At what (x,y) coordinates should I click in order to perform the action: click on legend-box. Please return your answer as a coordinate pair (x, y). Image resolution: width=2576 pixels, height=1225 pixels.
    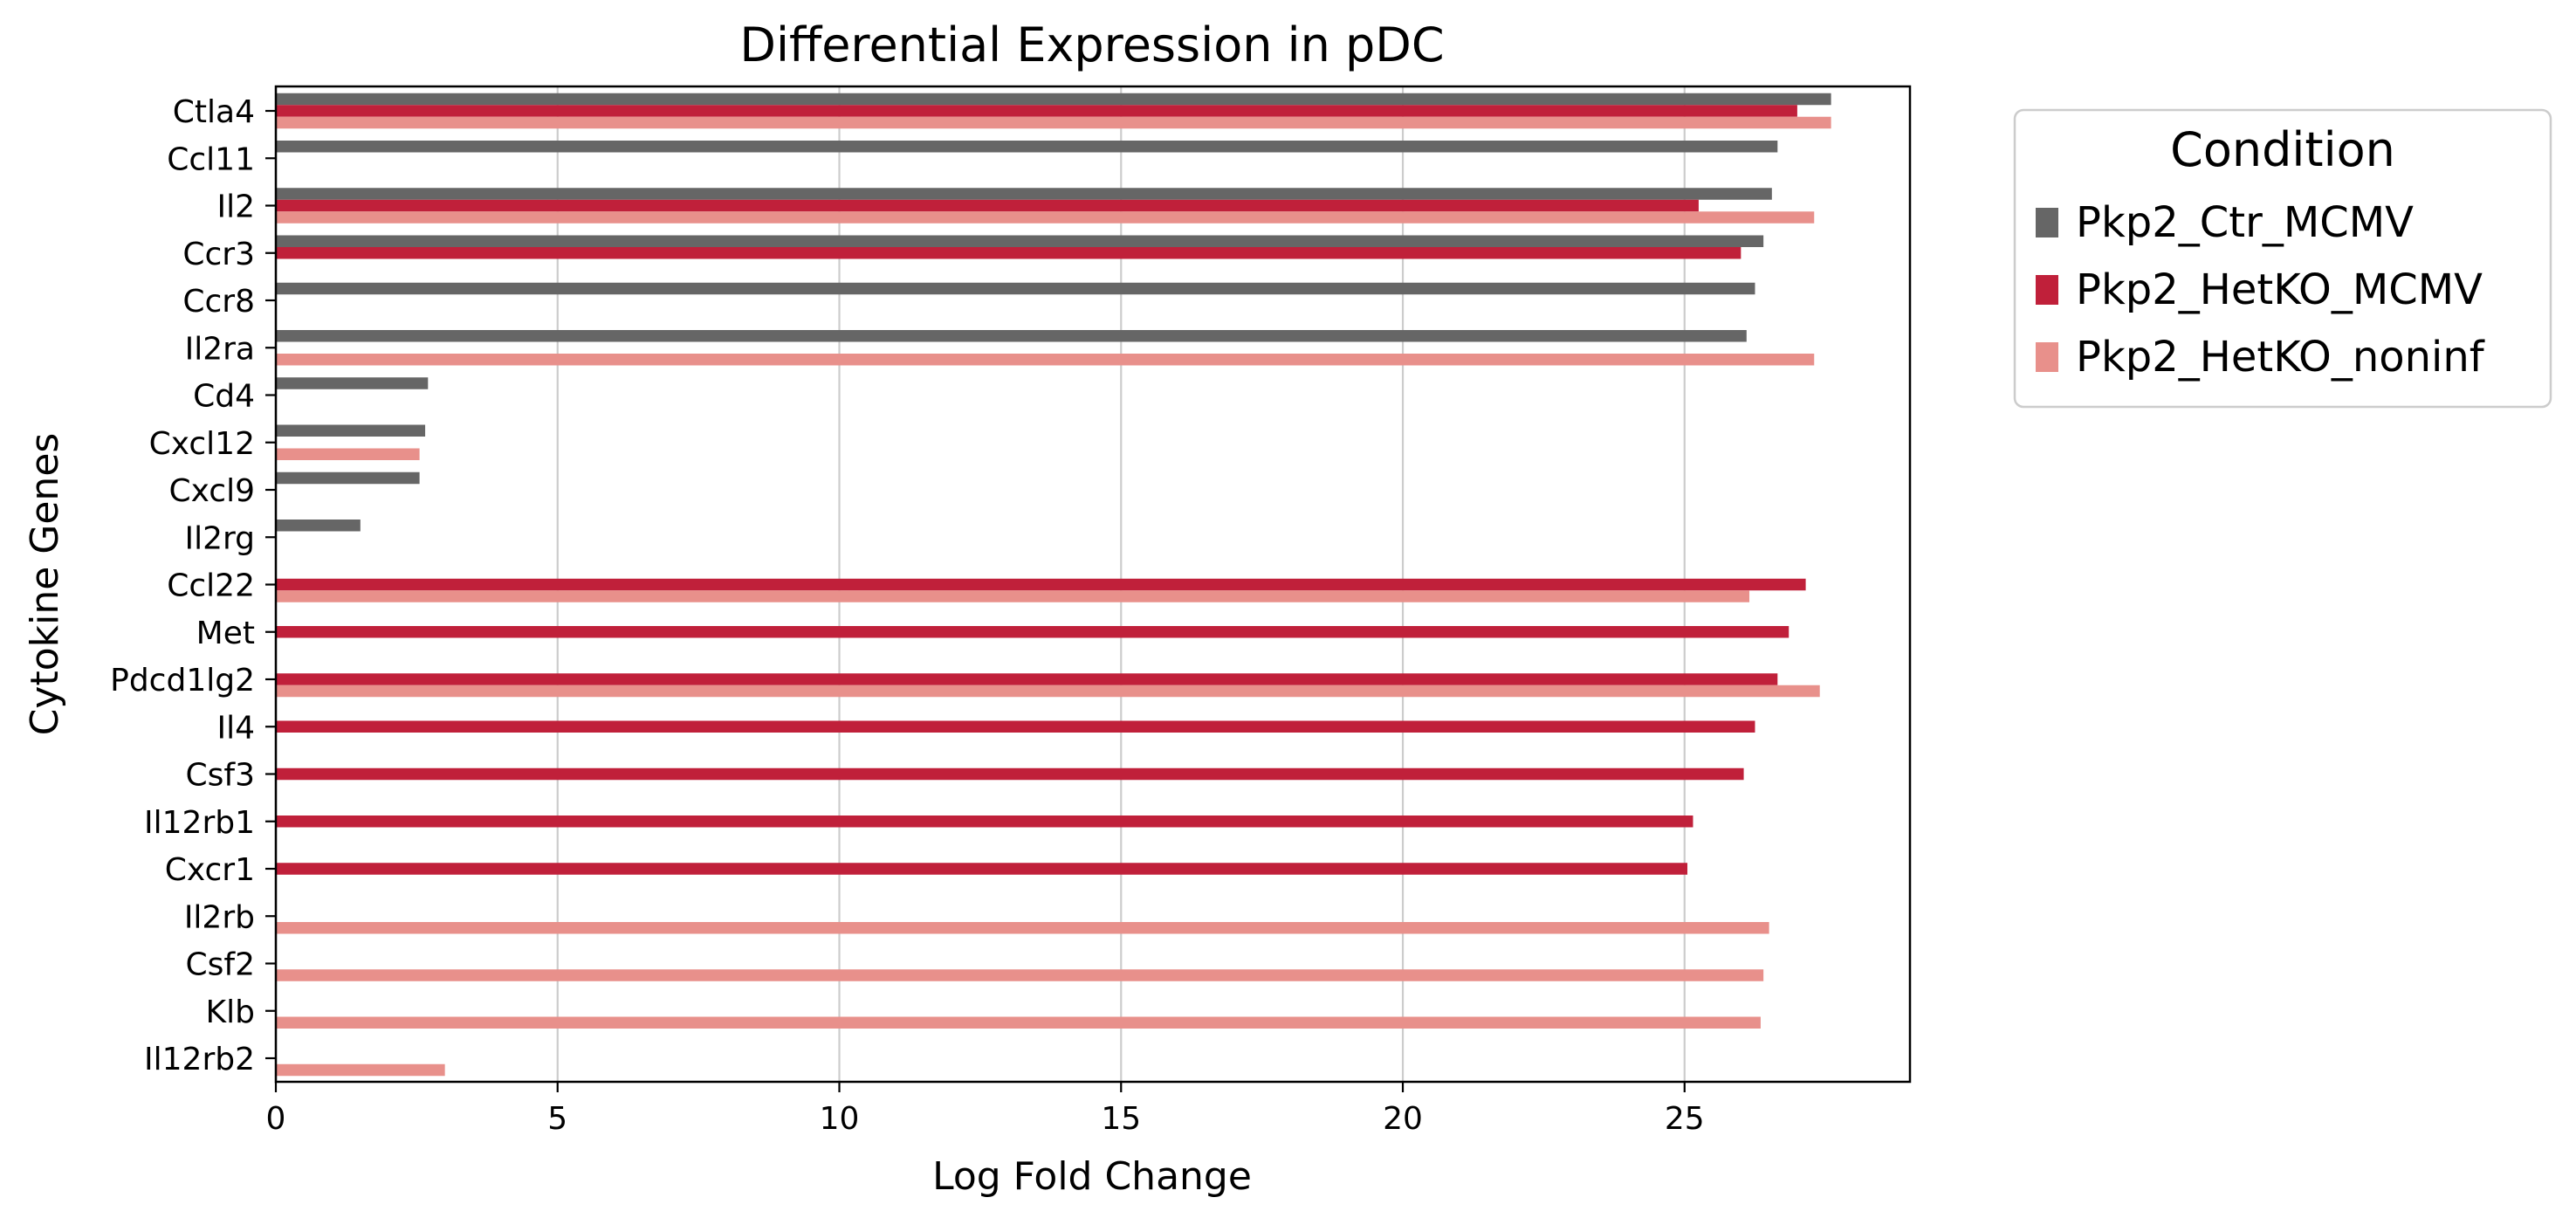
    Looking at the image, I should click on (2282, 258).